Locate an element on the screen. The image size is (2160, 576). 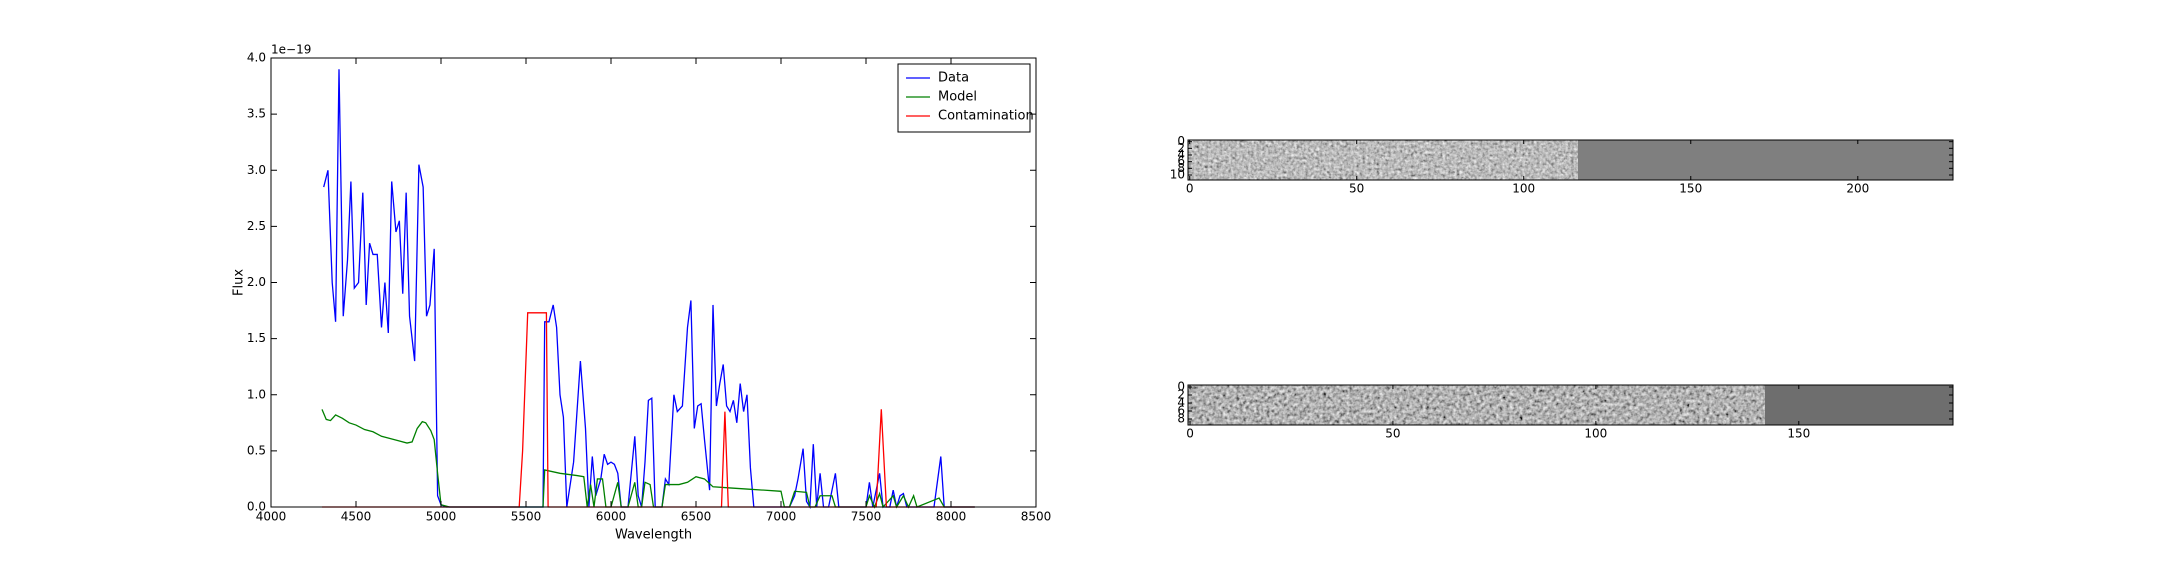
image-panel-top is located at coordinates (1570, 160).